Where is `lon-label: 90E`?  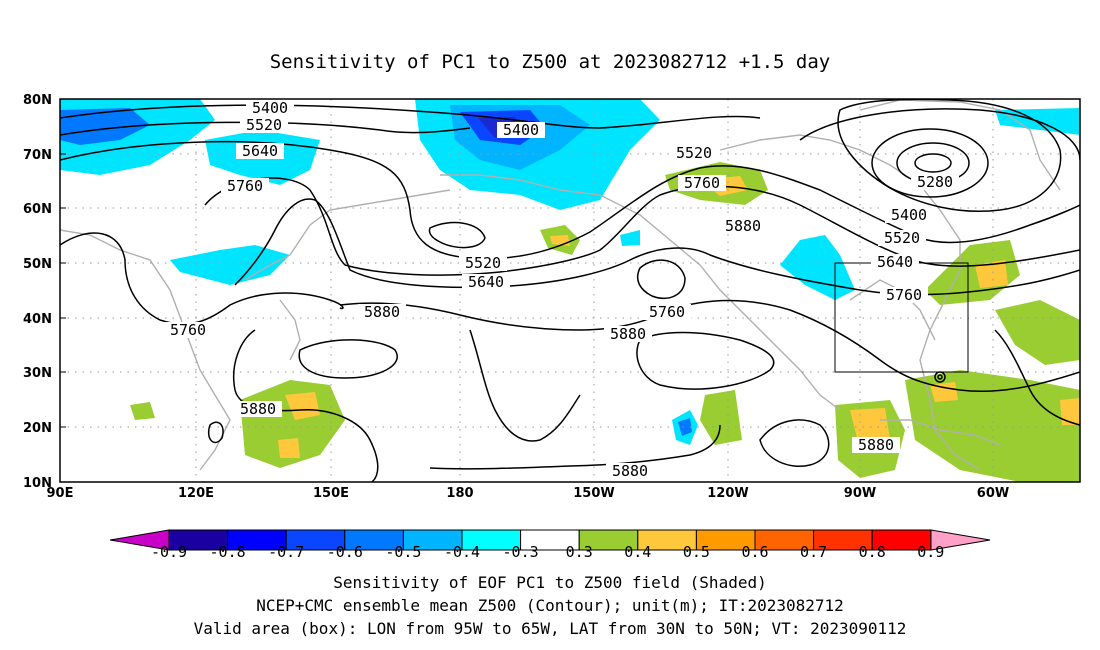 lon-label: 90E is located at coordinates (60, 493).